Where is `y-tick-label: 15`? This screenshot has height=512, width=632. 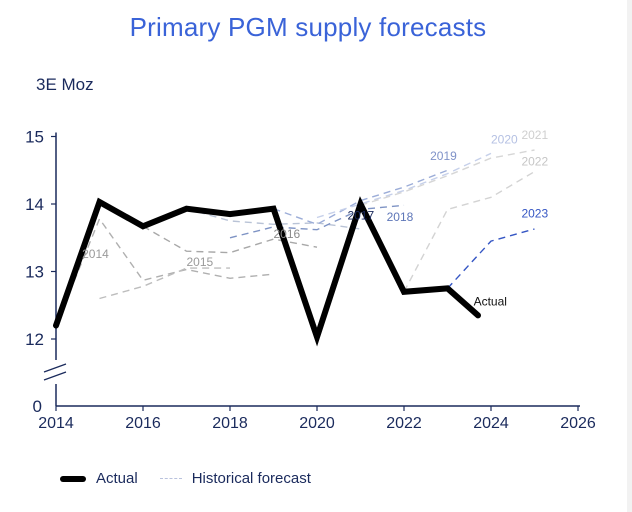 y-tick-label: 15 is located at coordinates (34, 137).